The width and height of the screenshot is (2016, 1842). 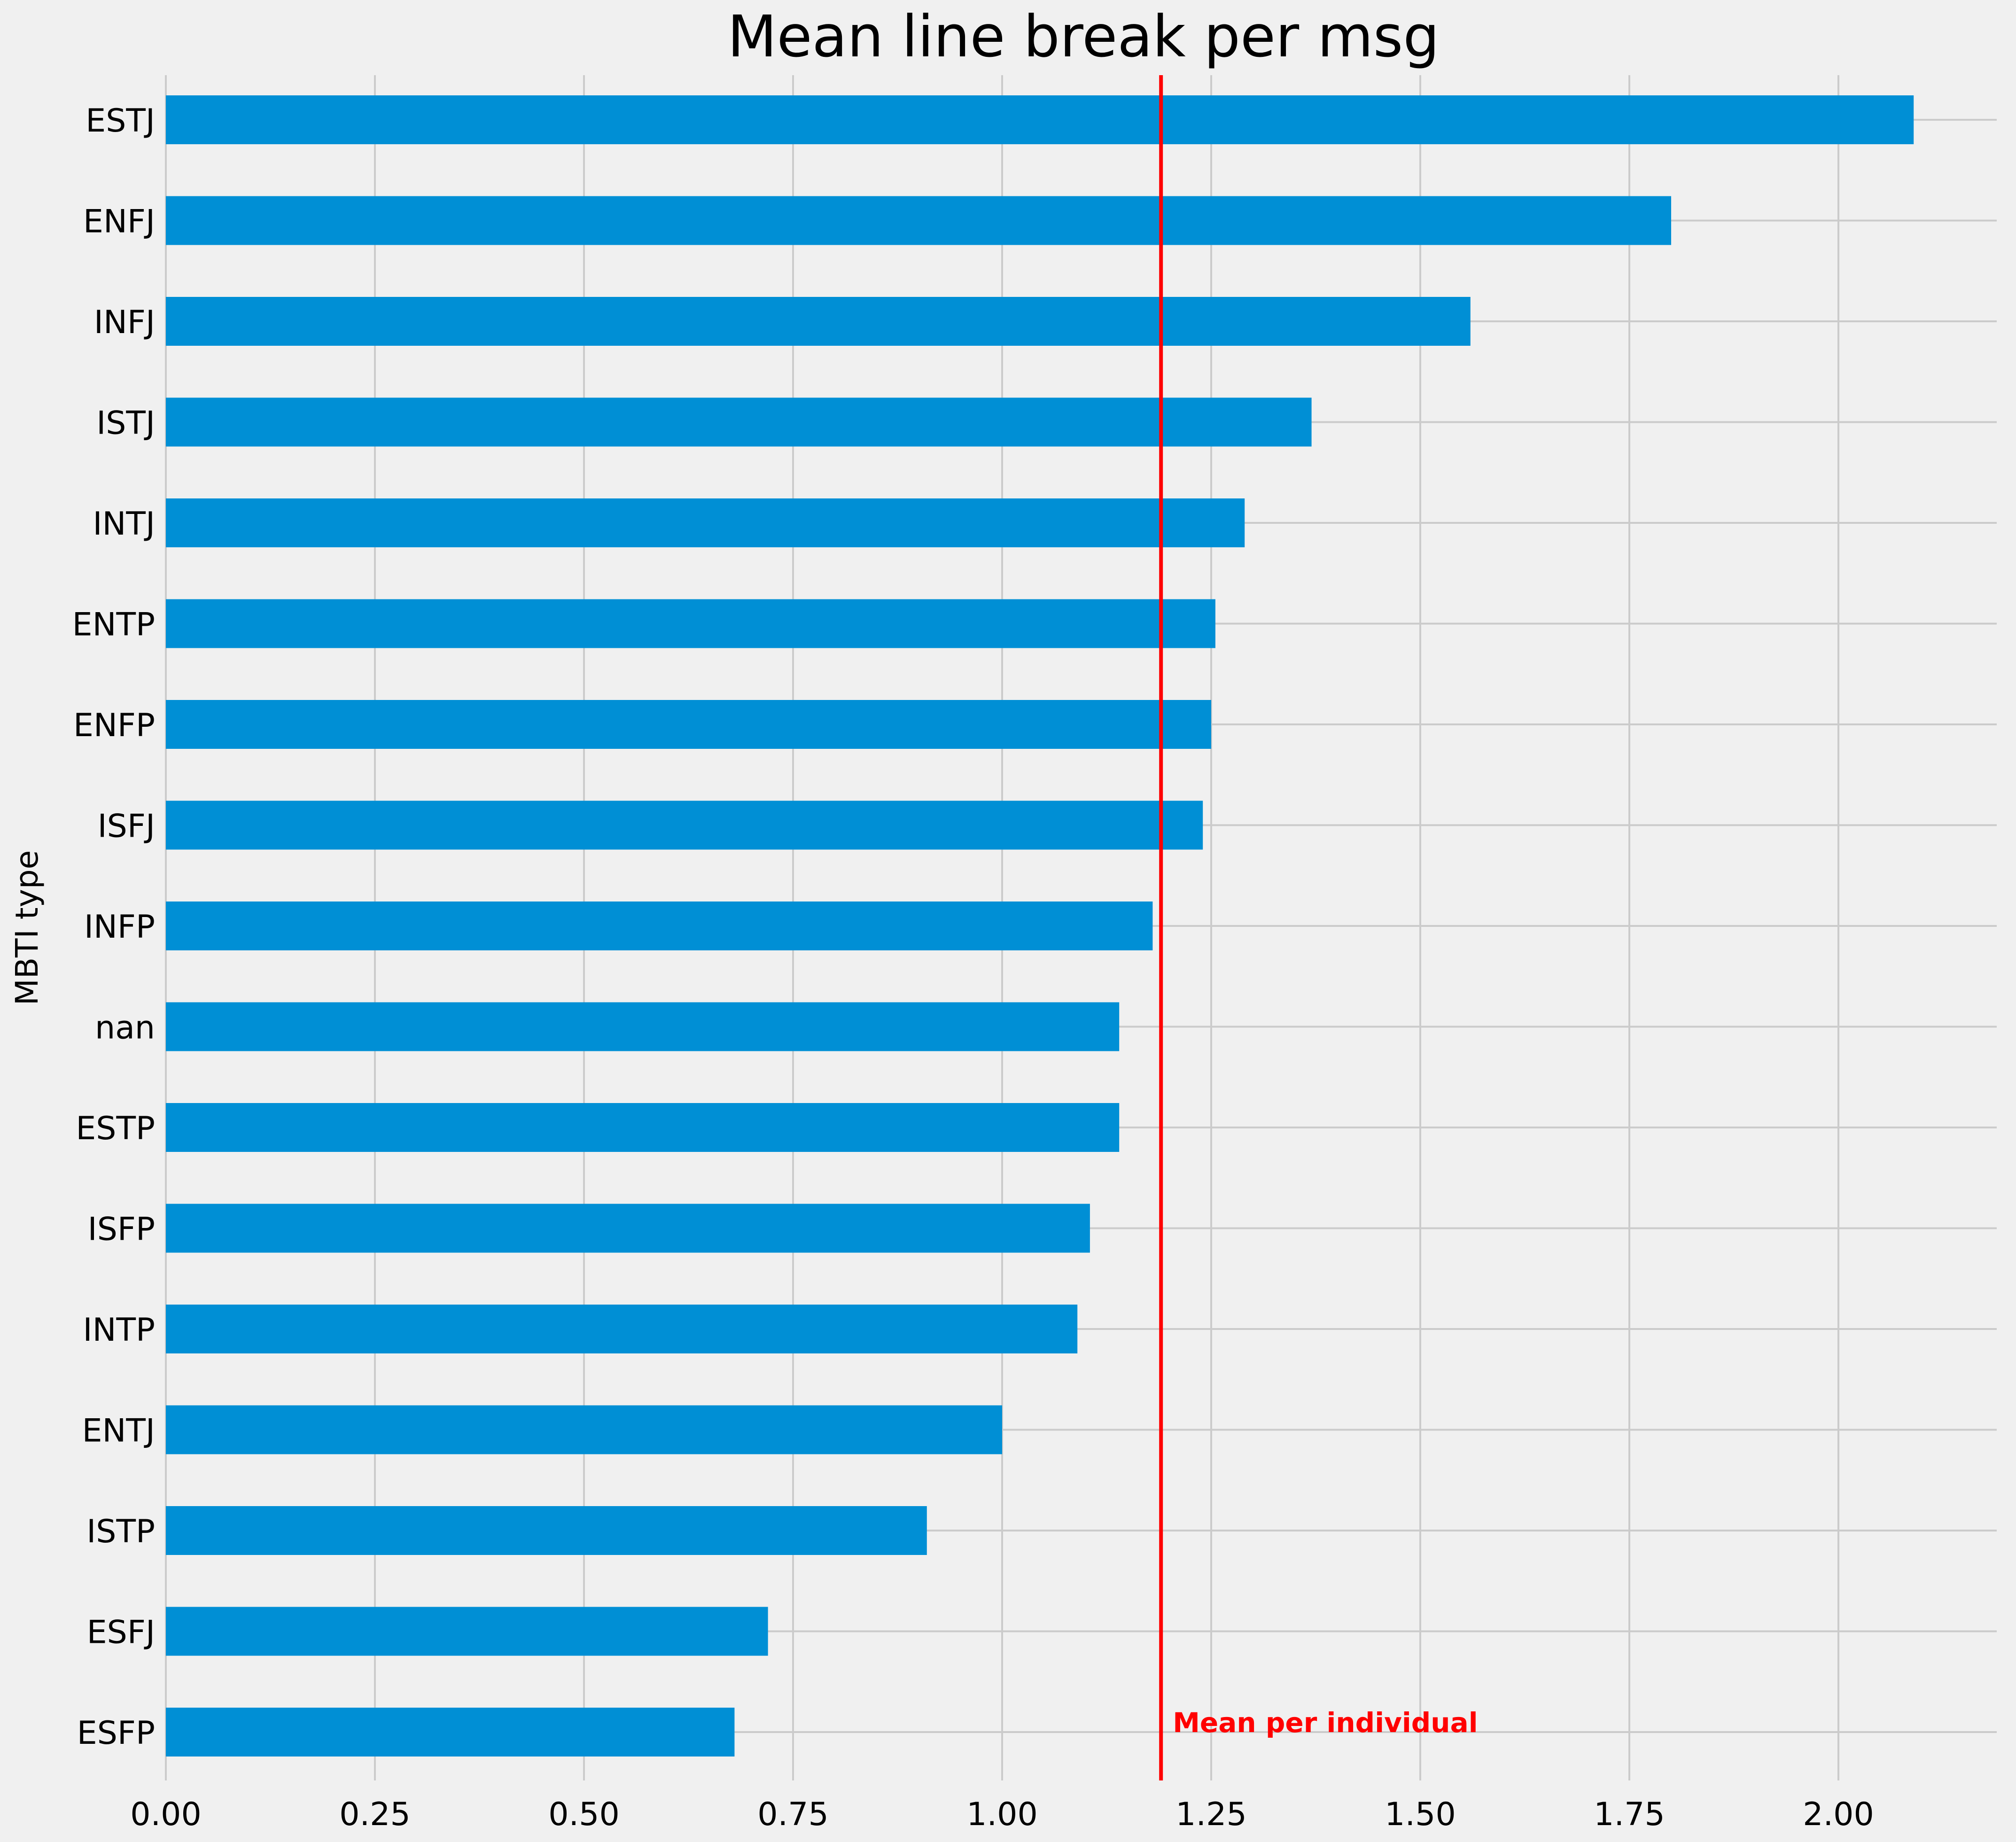 What do you see at coordinates (124, 524) in the screenshot?
I see `y-tick-label: INTJ` at bounding box center [124, 524].